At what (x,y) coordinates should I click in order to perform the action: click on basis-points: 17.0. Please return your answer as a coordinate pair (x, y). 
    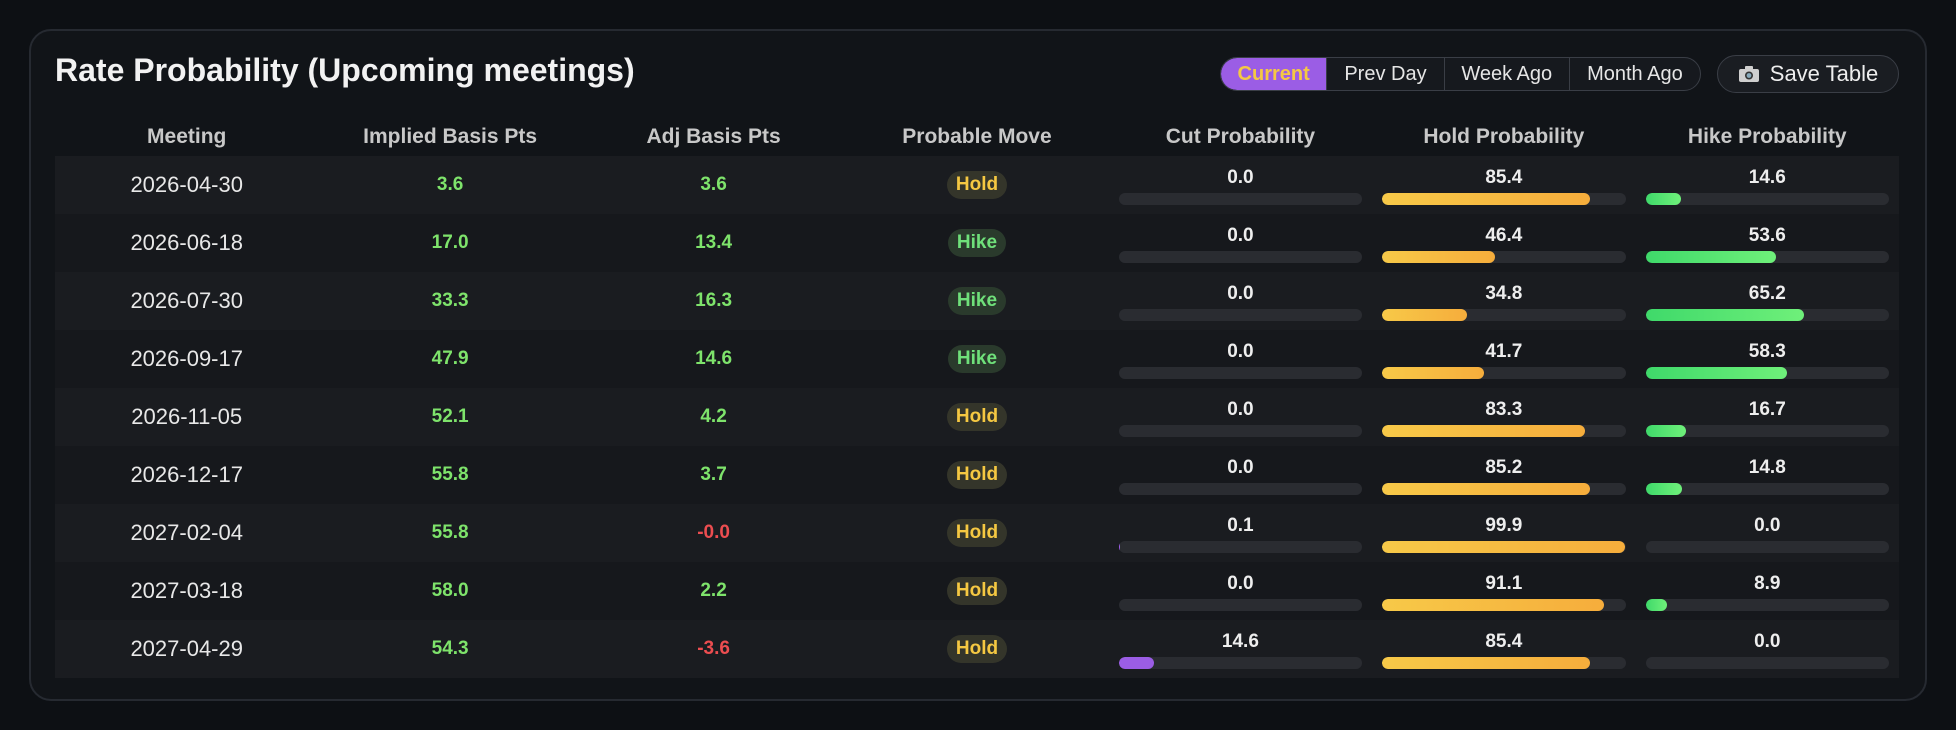
    Looking at the image, I should click on (450, 242).